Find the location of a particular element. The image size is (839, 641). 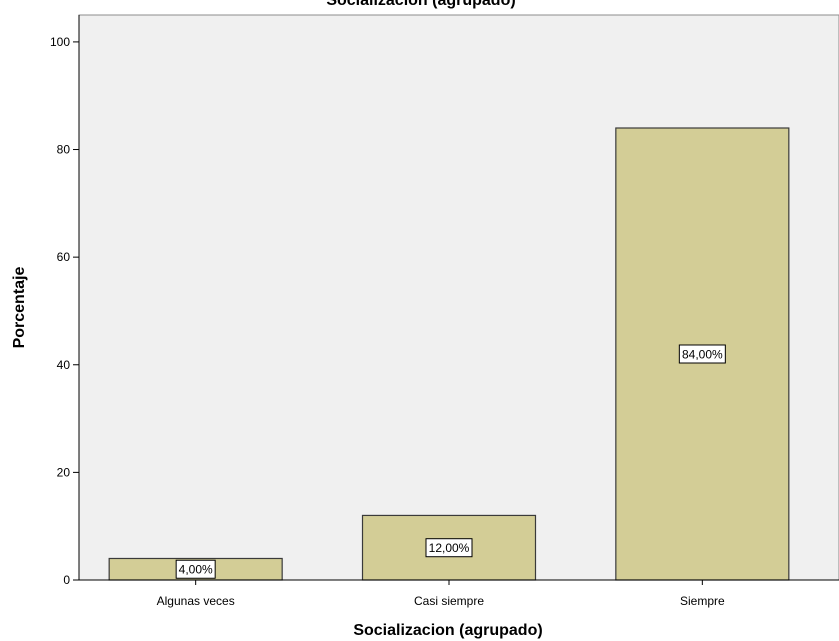

y-tick-label: 80 is located at coordinates (64, 150).